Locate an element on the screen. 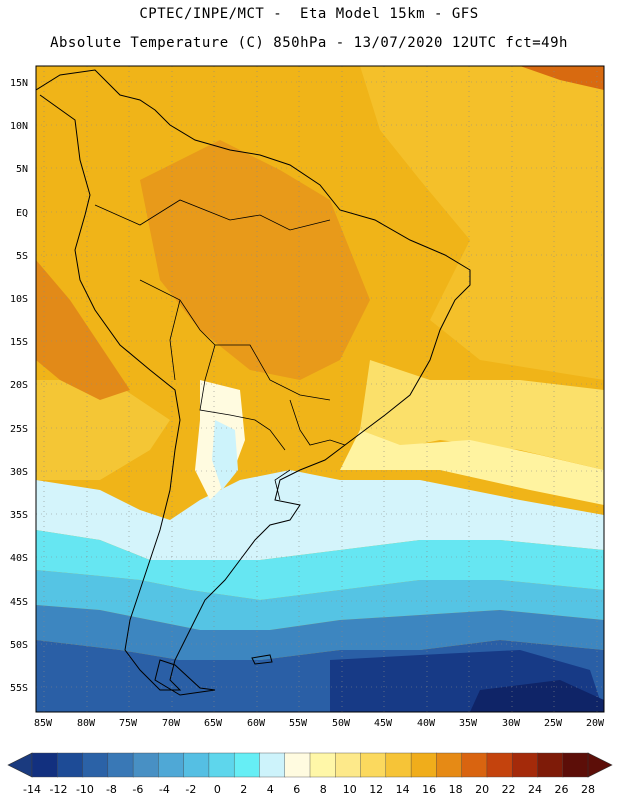 This screenshot has height=800, width=618. lat-label: 5N is located at coordinates (22, 169).